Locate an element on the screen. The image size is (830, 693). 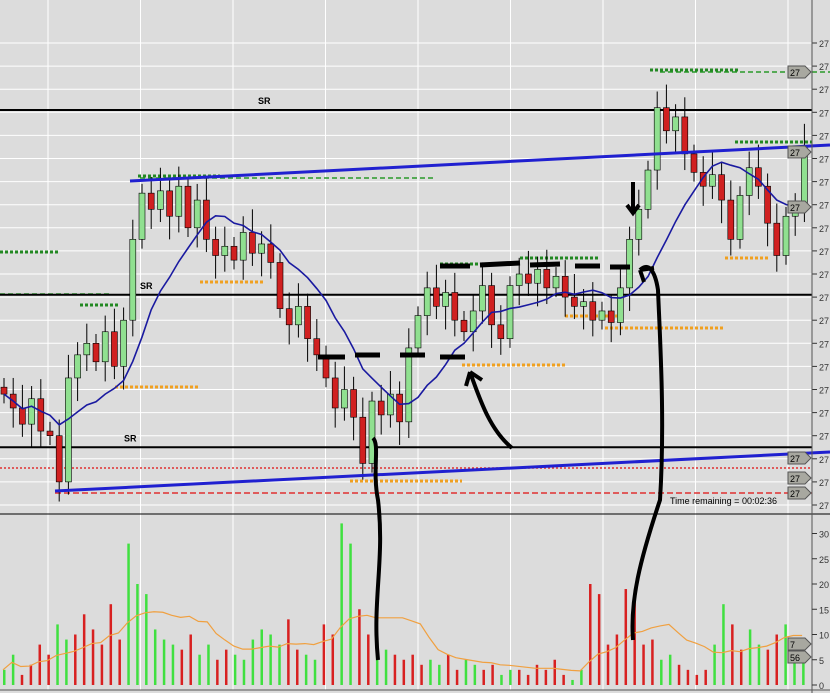
volume-tick-label: 25 is located at coordinates (824, 560).